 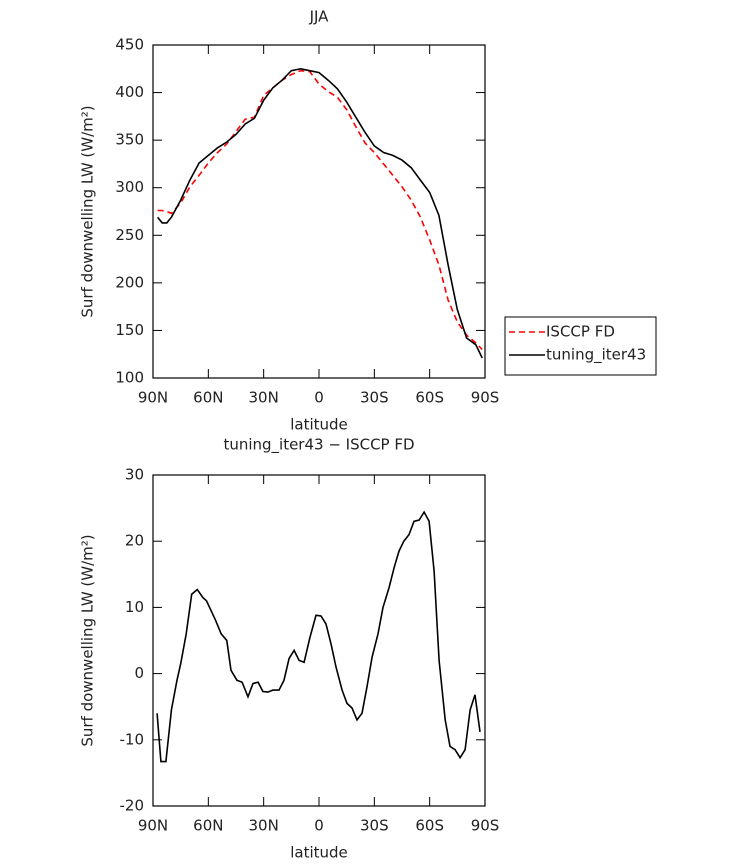 What do you see at coordinates (596, 355) in the screenshot?
I see `legend-label: tuning_iter43` at bounding box center [596, 355].